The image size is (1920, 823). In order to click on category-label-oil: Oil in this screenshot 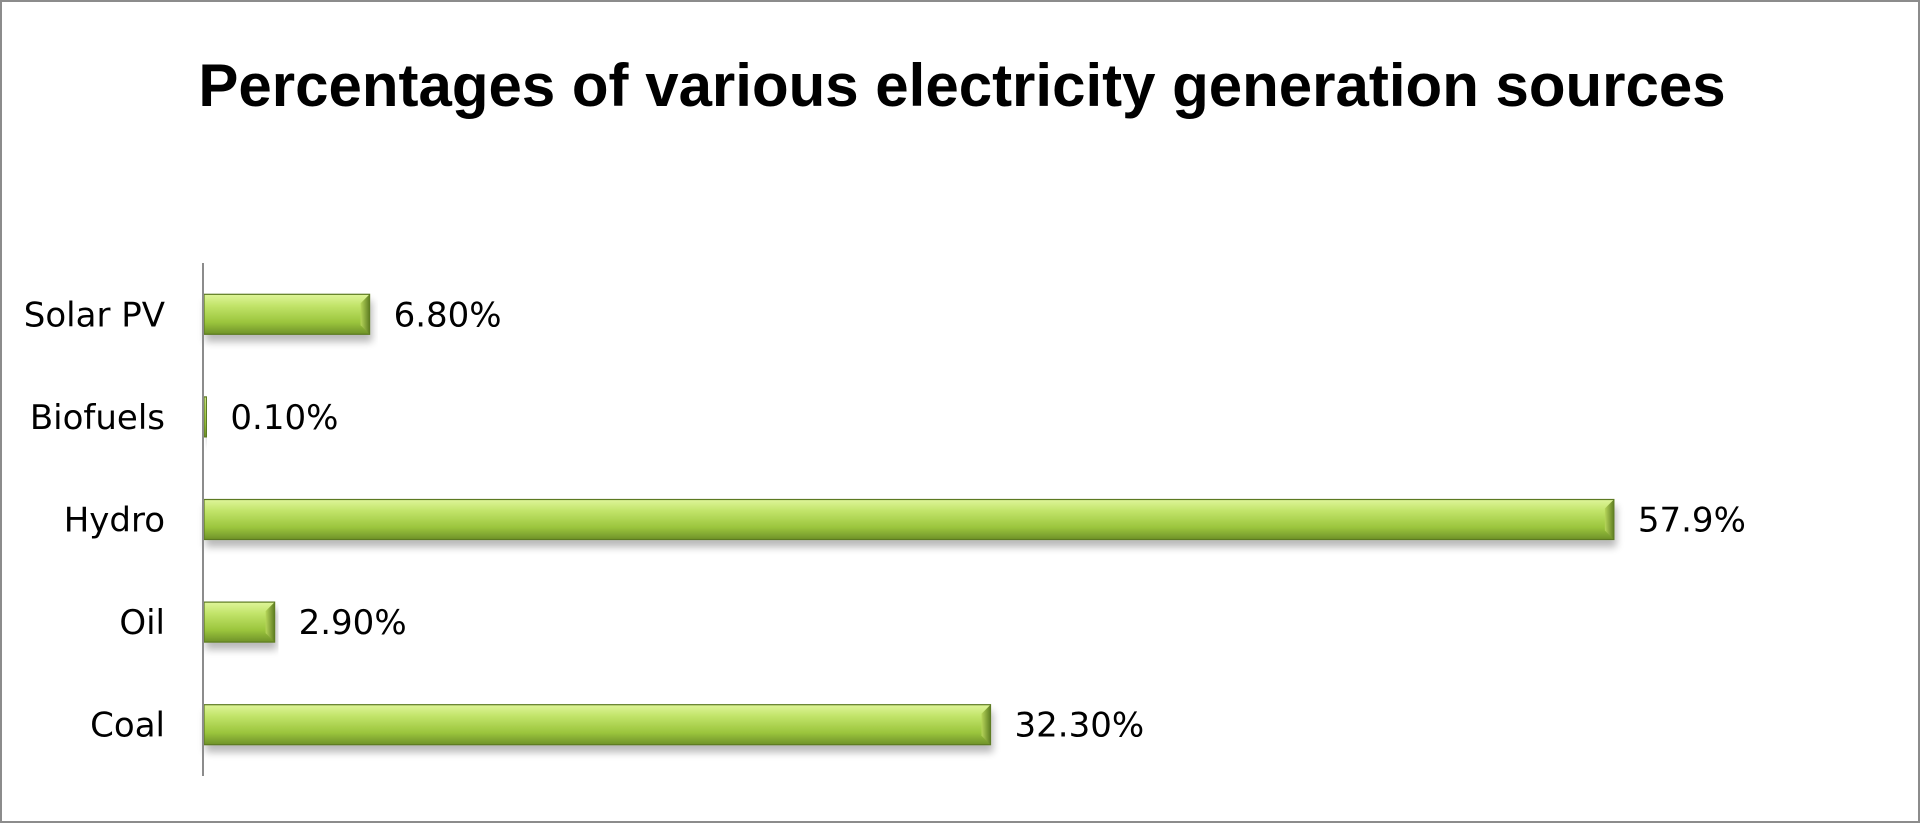, I will do `click(142, 623)`.